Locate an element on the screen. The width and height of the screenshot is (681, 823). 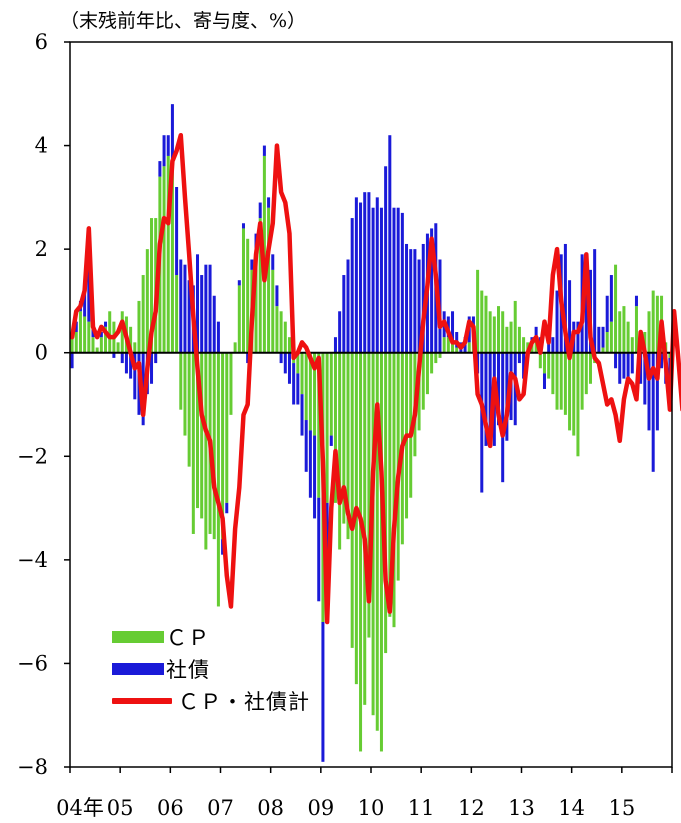
x-tick-label: 06 is located at coordinates (170, 808).